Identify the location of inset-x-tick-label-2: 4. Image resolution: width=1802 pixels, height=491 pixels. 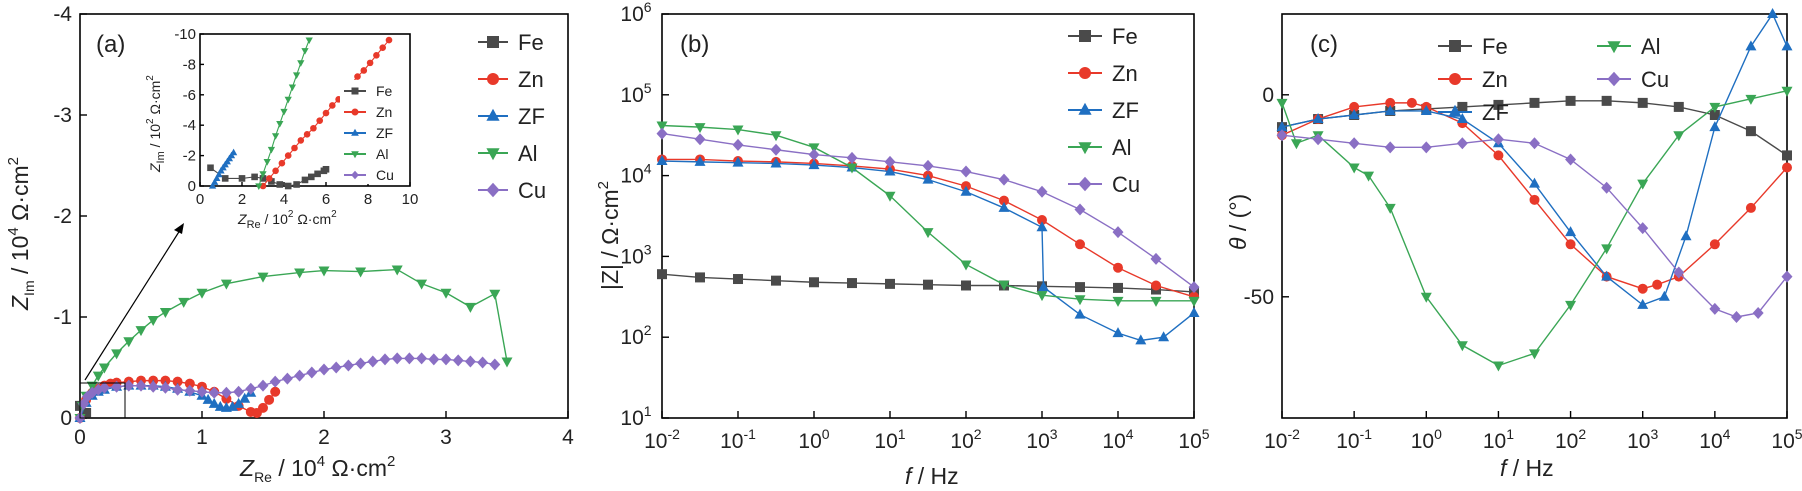
(284, 199).